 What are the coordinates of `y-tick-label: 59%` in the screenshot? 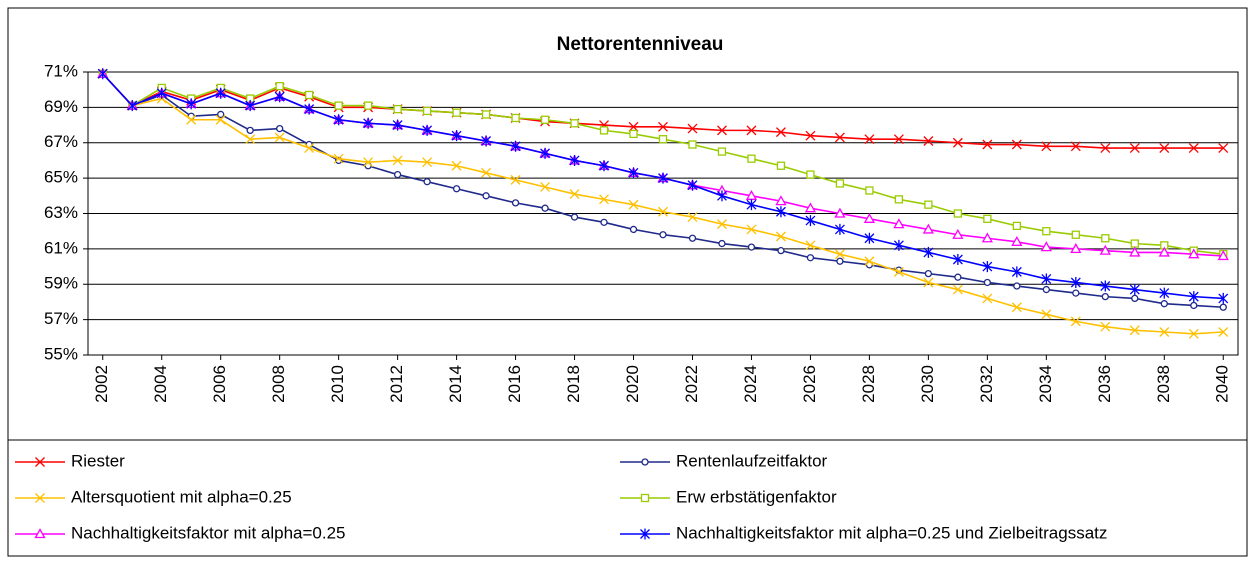 It's located at (61, 283).